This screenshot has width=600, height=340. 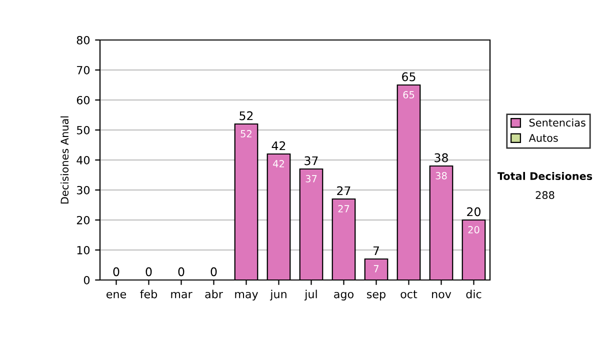 I want to click on x-tick-label: may, so click(x=246, y=296).